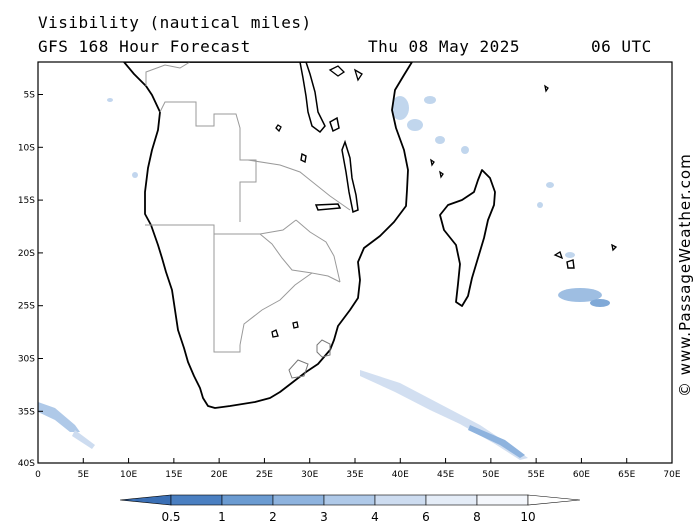  Describe the element at coordinates (324, 517) in the screenshot. I see `colorbar-label: 3` at that location.